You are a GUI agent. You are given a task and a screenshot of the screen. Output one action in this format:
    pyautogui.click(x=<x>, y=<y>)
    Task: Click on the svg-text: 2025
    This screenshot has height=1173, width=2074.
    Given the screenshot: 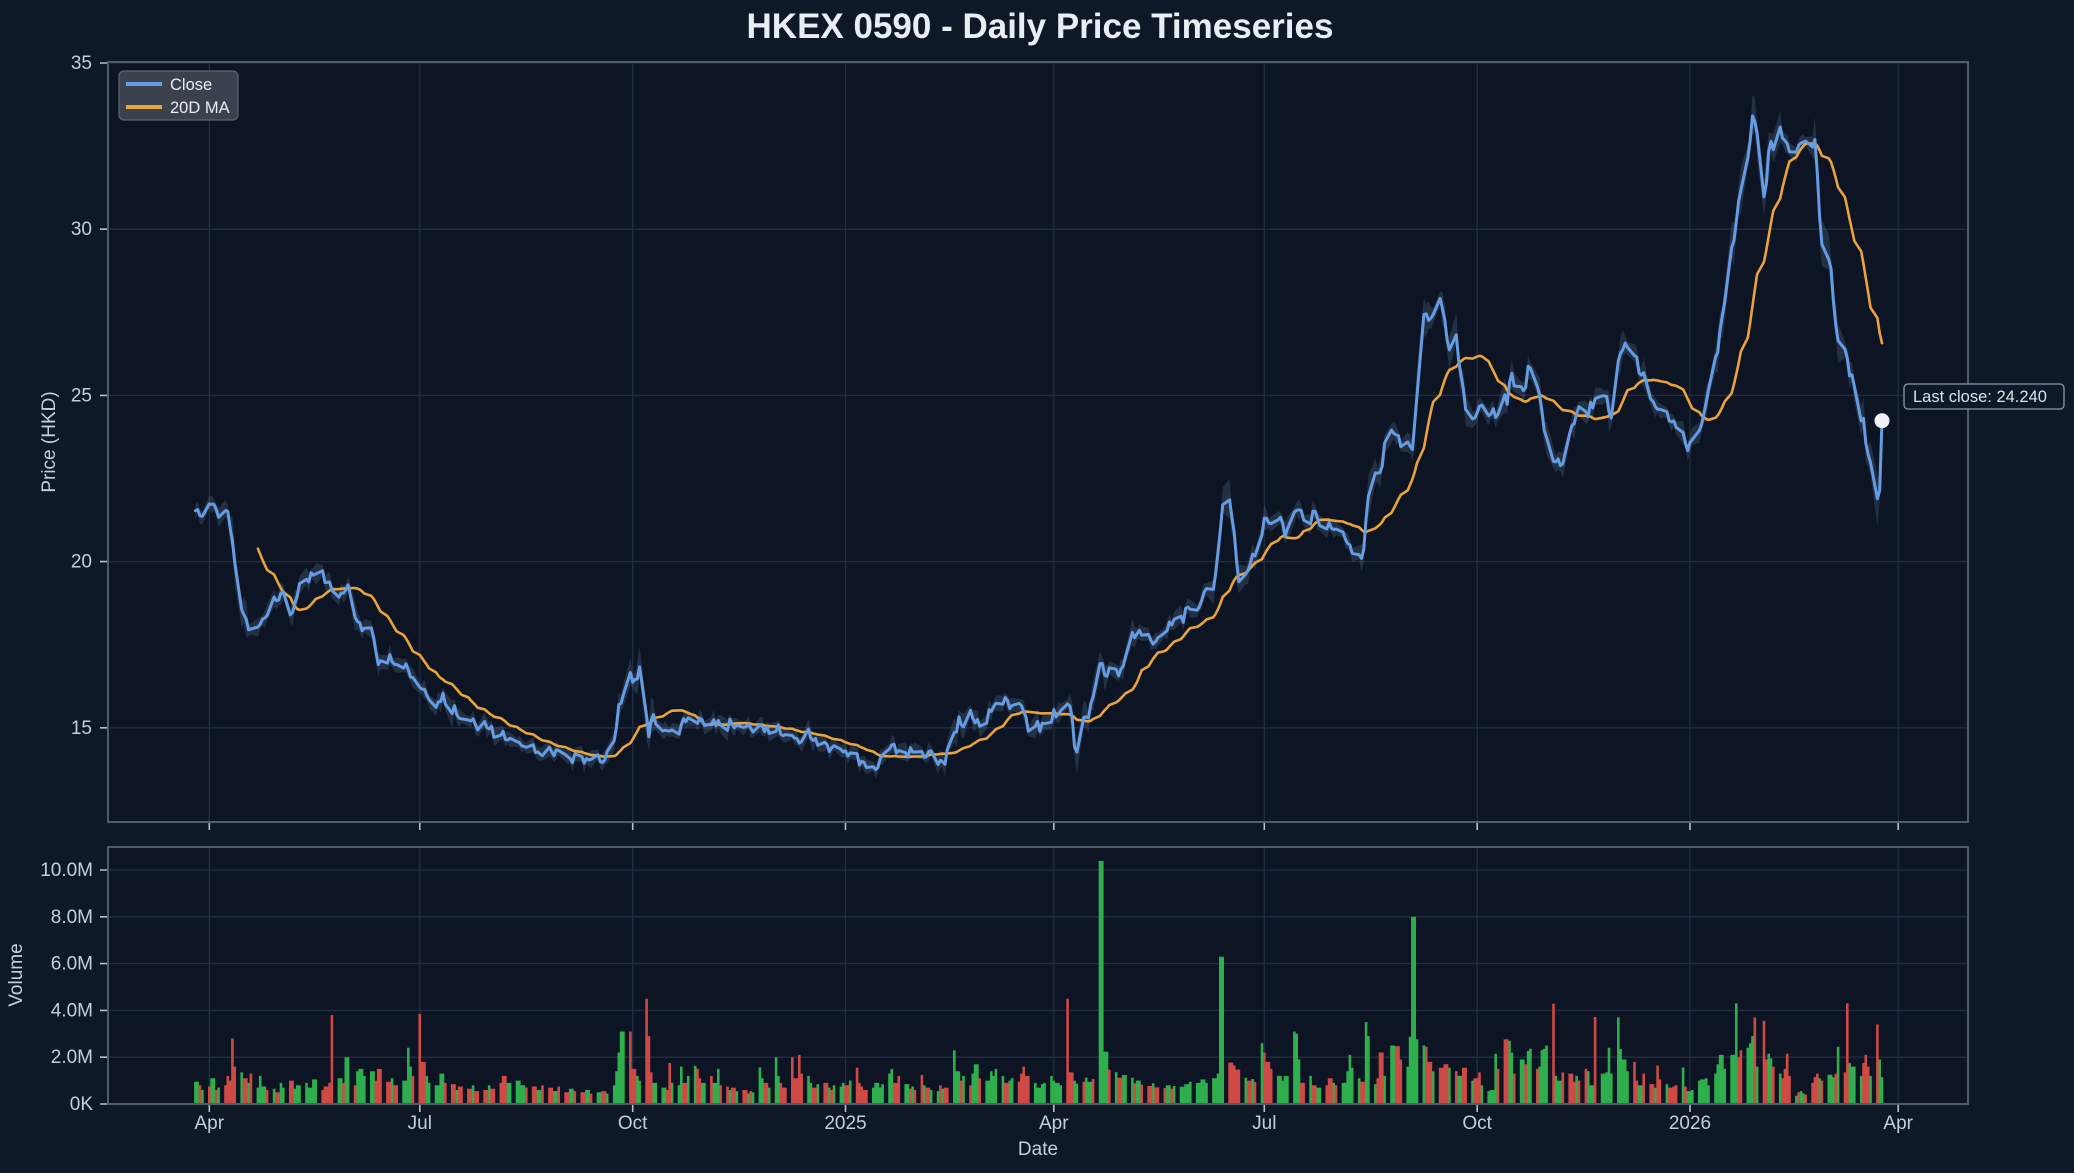 What is the action you would take?
    pyautogui.click(x=845, y=1123)
    